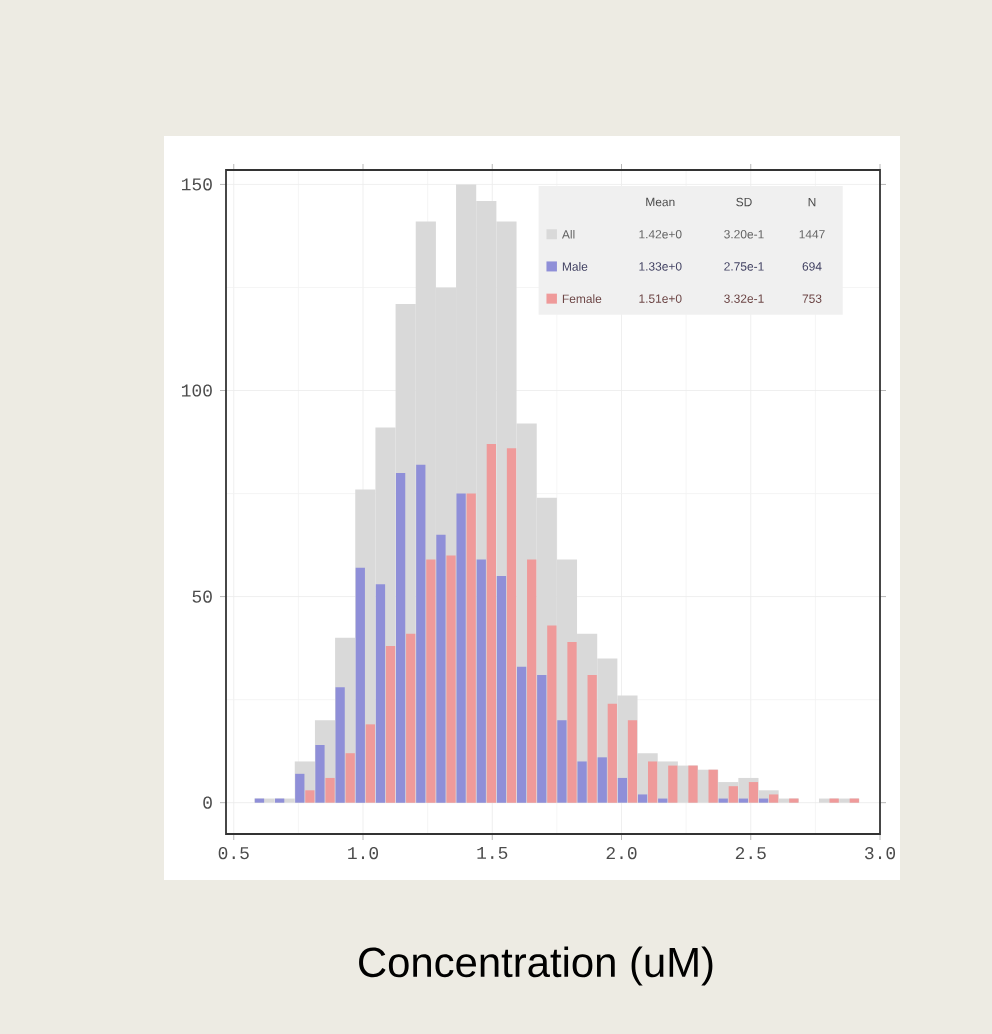 This screenshot has height=1034, width=992. Describe the element at coordinates (207, 802) in the screenshot. I see `y-tick-label: 0` at that location.